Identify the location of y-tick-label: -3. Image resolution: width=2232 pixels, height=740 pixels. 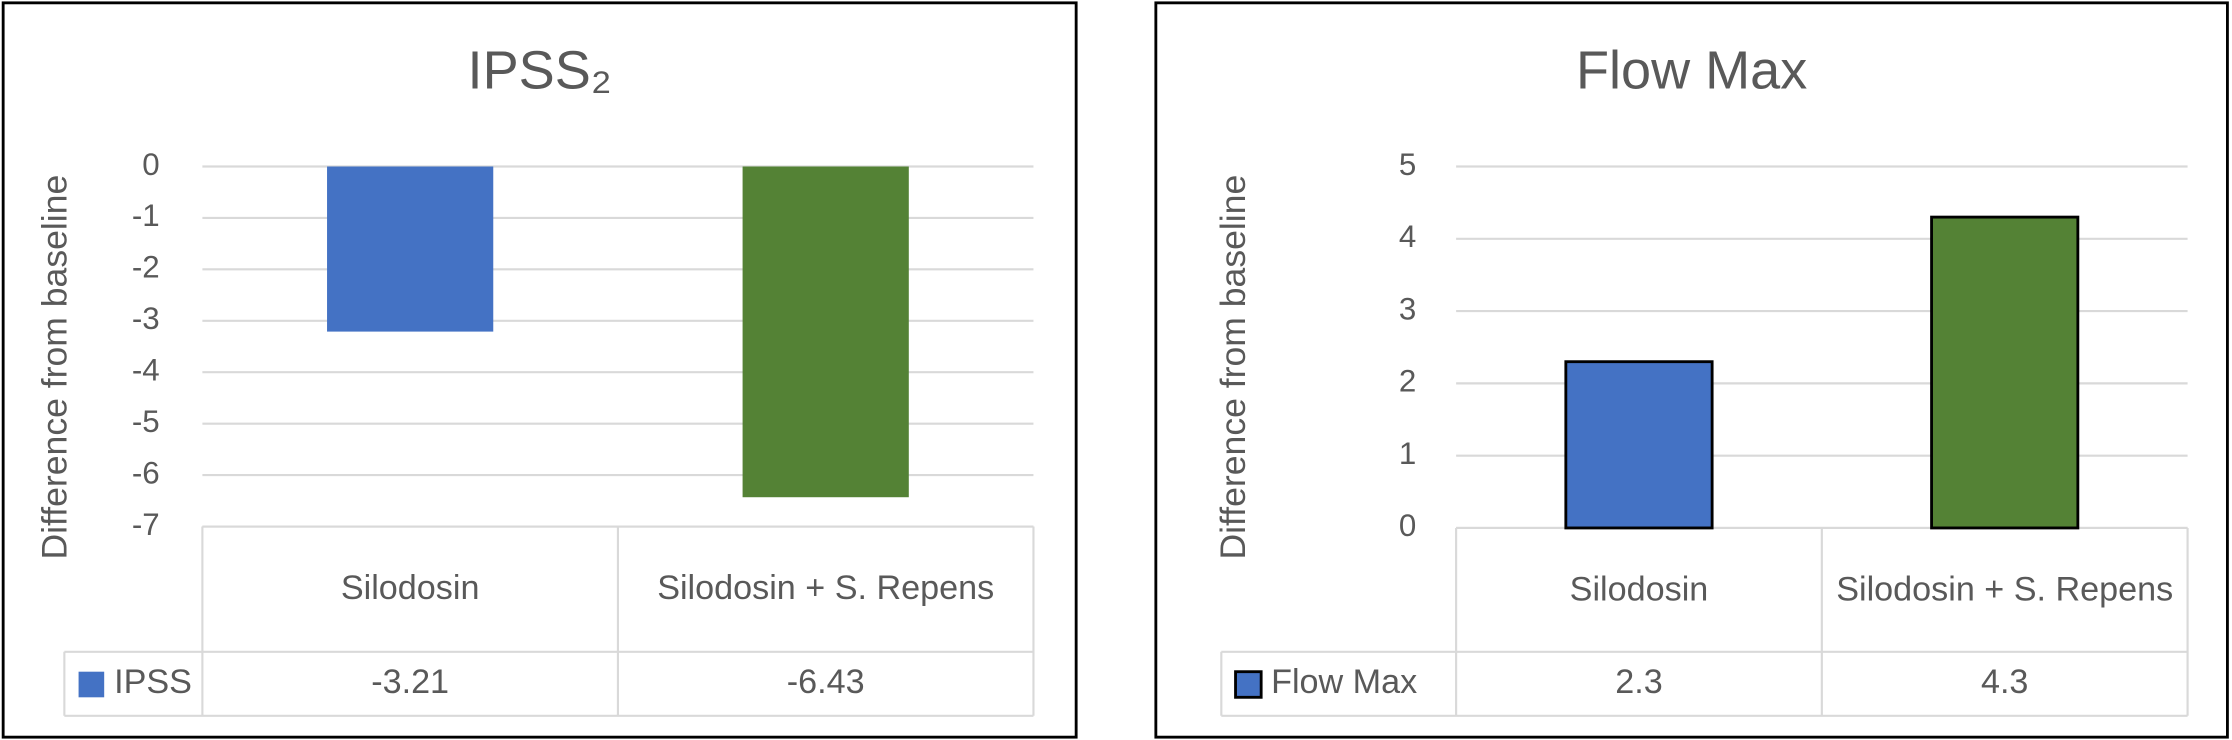
(146, 318).